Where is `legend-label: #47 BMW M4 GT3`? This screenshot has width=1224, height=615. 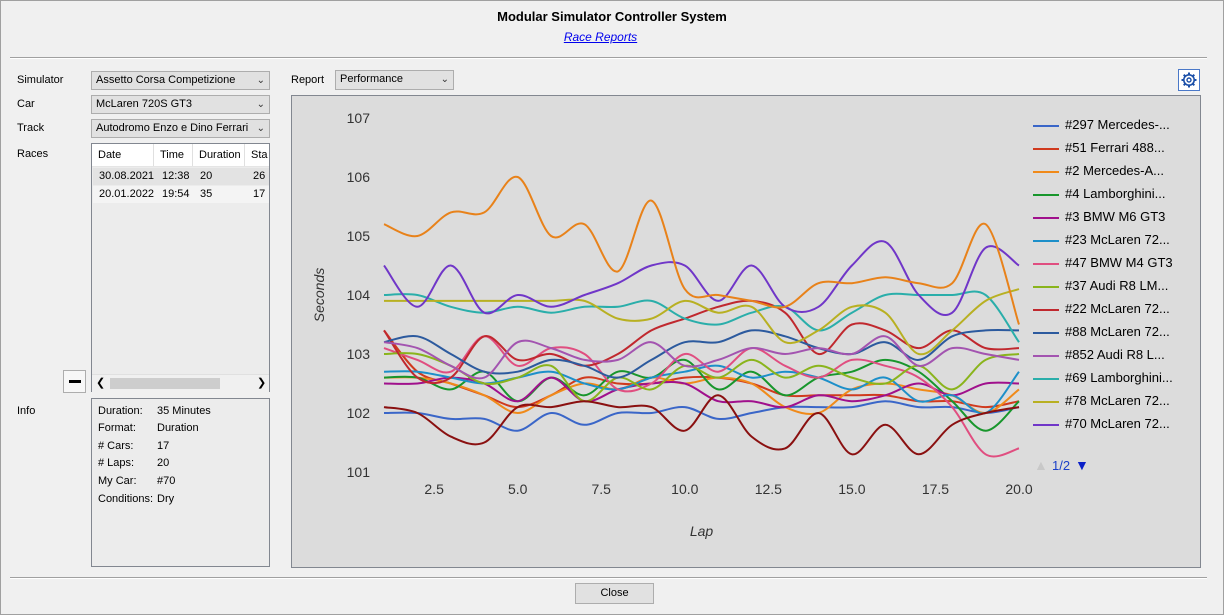 legend-label: #47 BMW M4 GT3 is located at coordinates (1119, 262).